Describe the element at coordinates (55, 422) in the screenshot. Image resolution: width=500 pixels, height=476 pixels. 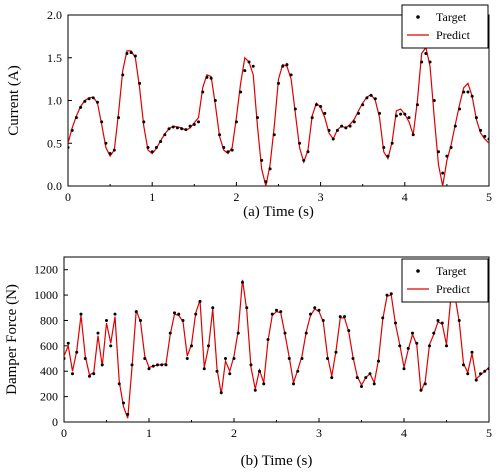
I see `y-tick-label-b: 0` at that location.